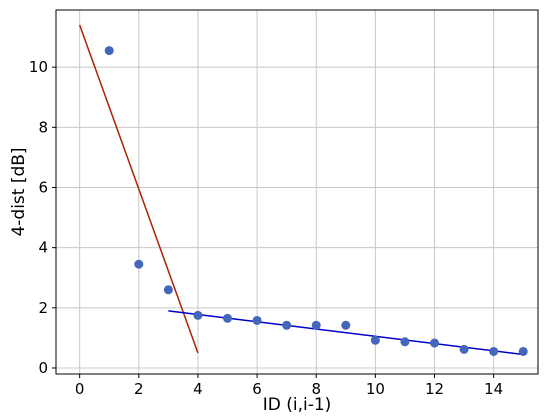 The image size is (550, 420). I want to click on x-tick-label: 4, so click(198, 389).